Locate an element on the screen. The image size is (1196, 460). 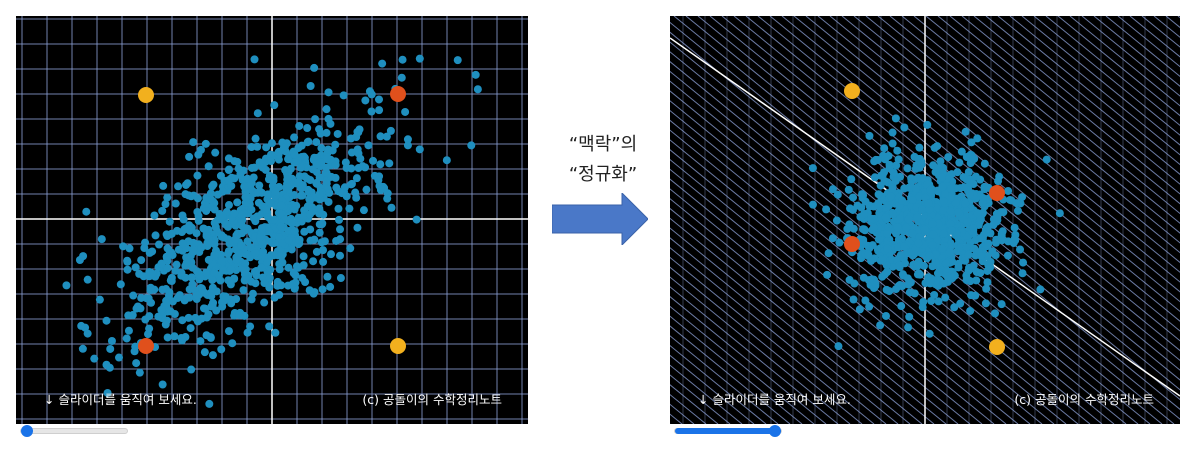
transform-slider-right is located at coordinates (728, 431).